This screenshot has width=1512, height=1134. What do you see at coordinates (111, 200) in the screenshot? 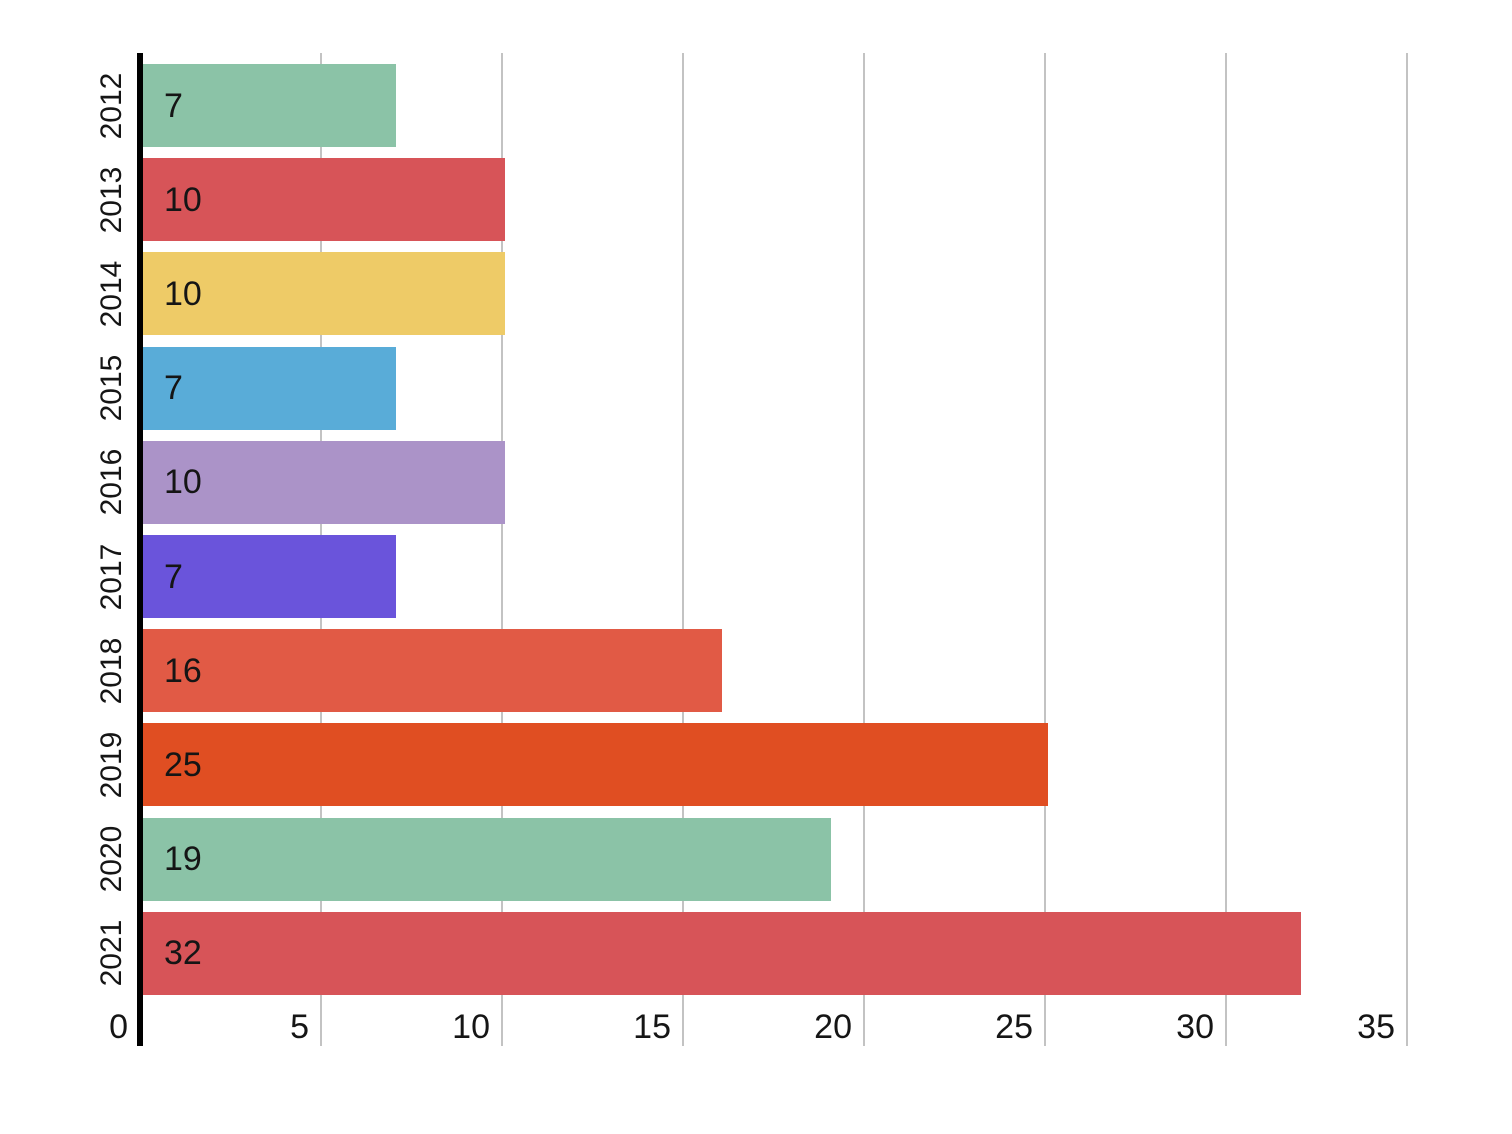
I see `y-tick-label-2013: 2013` at bounding box center [111, 200].